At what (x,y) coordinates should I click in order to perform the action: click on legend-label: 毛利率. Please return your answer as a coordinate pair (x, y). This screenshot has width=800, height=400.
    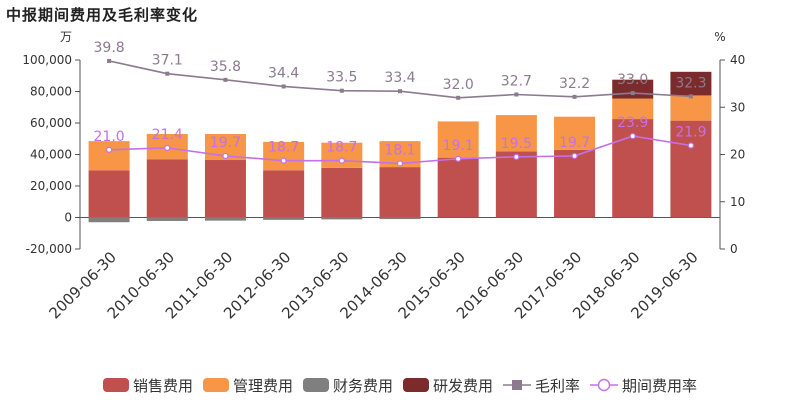
    Looking at the image, I should click on (558, 385).